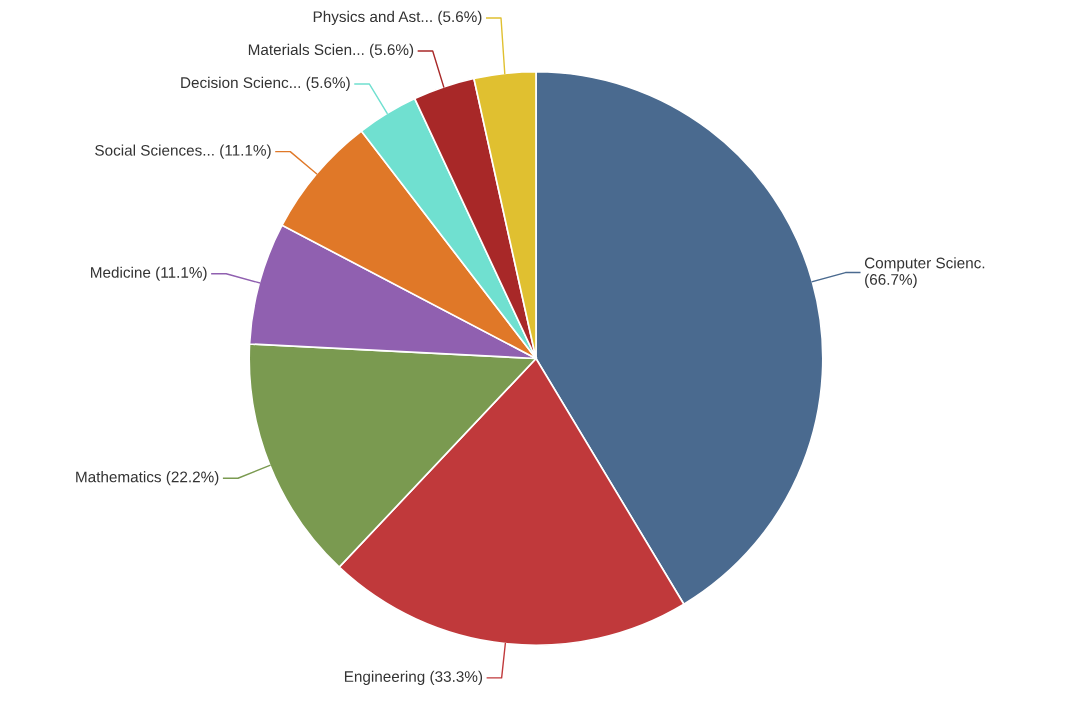 The height and width of the screenshot is (717, 1072). Describe the element at coordinates (413, 677) in the screenshot. I see `slice-label: Engineering (33.3%)` at that location.